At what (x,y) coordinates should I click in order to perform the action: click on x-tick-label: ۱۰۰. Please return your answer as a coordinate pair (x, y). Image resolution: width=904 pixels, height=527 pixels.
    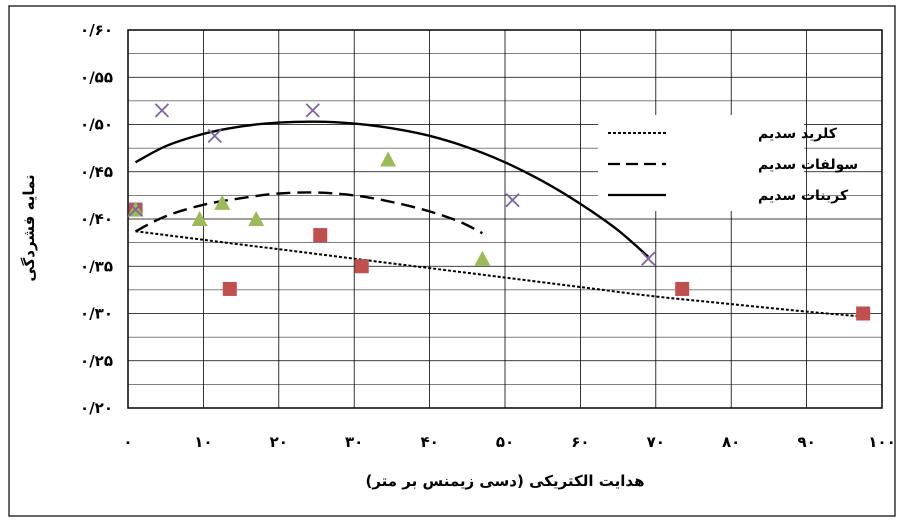
    Looking at the image, I should click on (881, 442).